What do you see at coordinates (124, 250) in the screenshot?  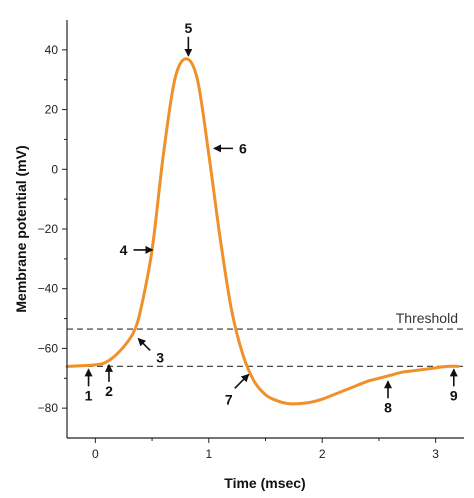 I see `annotation-label-4: 4` at bounding box center [124, 250].